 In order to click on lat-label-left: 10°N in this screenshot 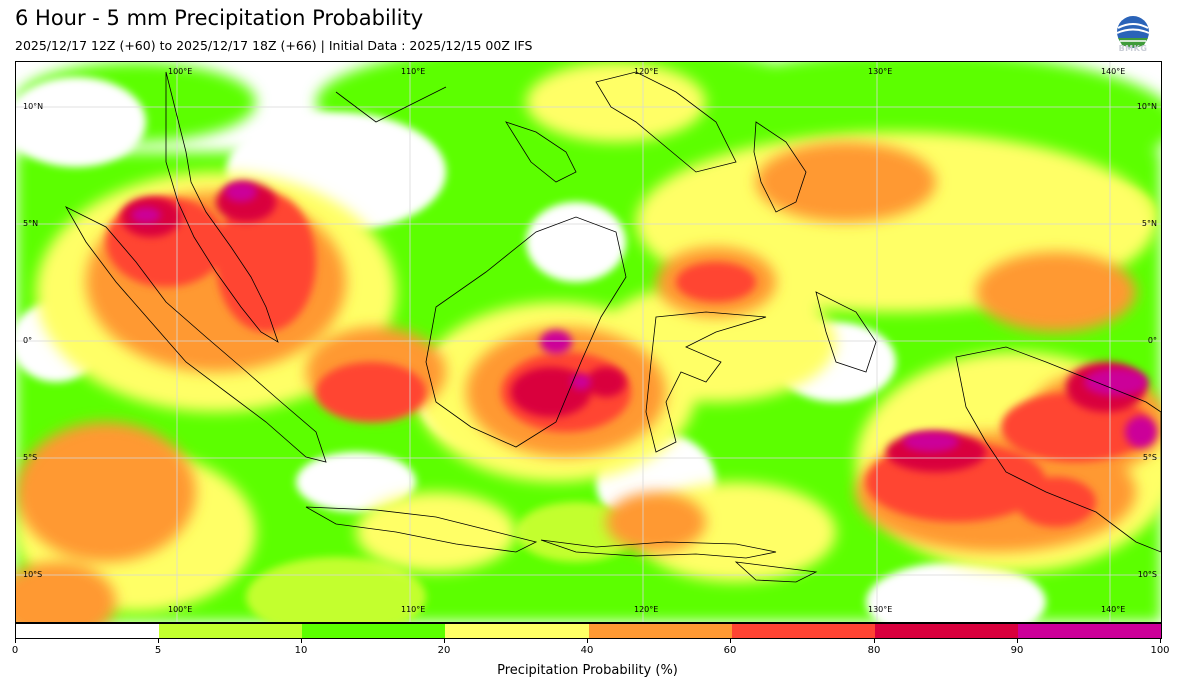, I will do `click(33, 106)`.